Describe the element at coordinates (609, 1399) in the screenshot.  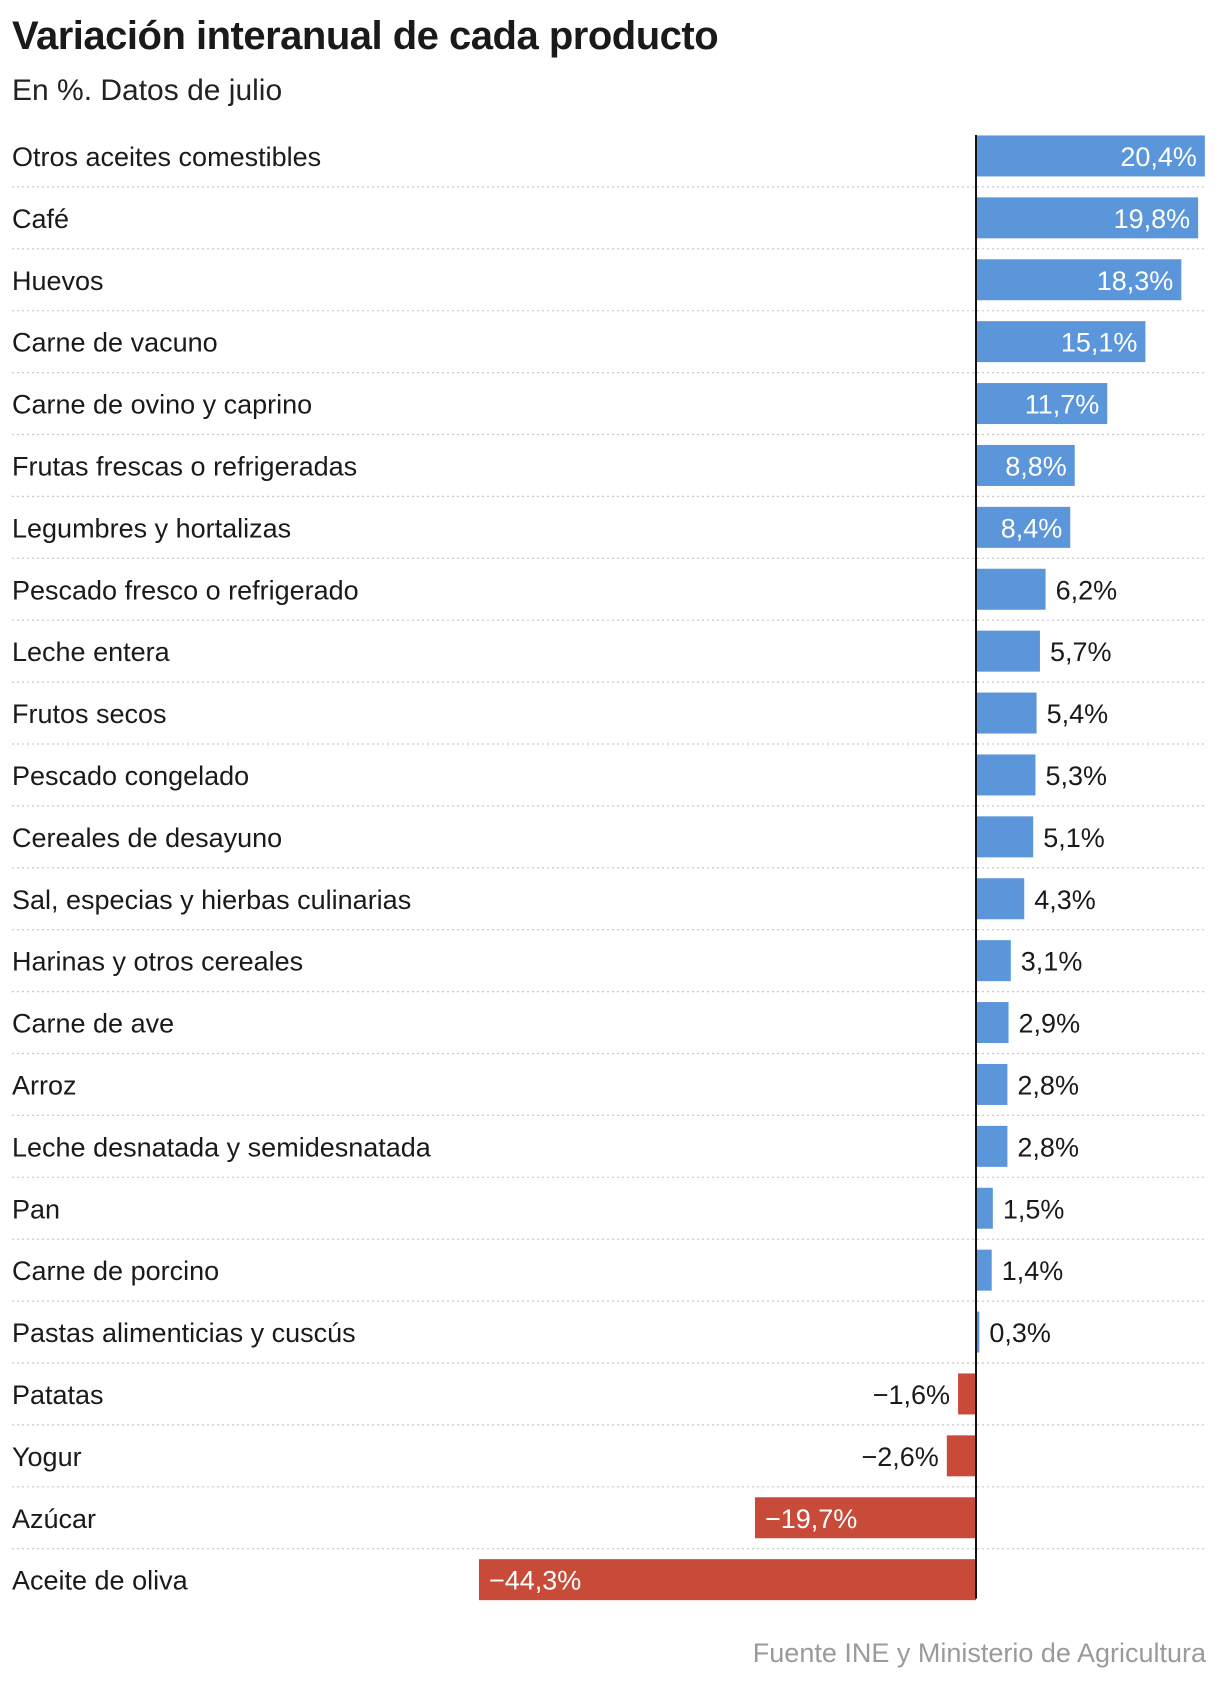
I see `bar-row-patatas: Patatas −1,6%` at that location.